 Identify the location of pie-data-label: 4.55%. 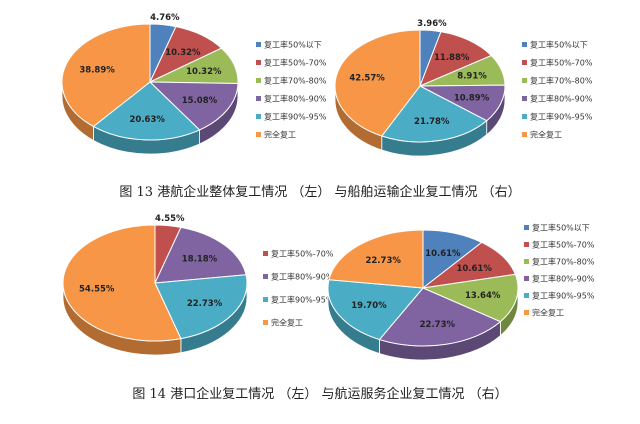
(170, 219).